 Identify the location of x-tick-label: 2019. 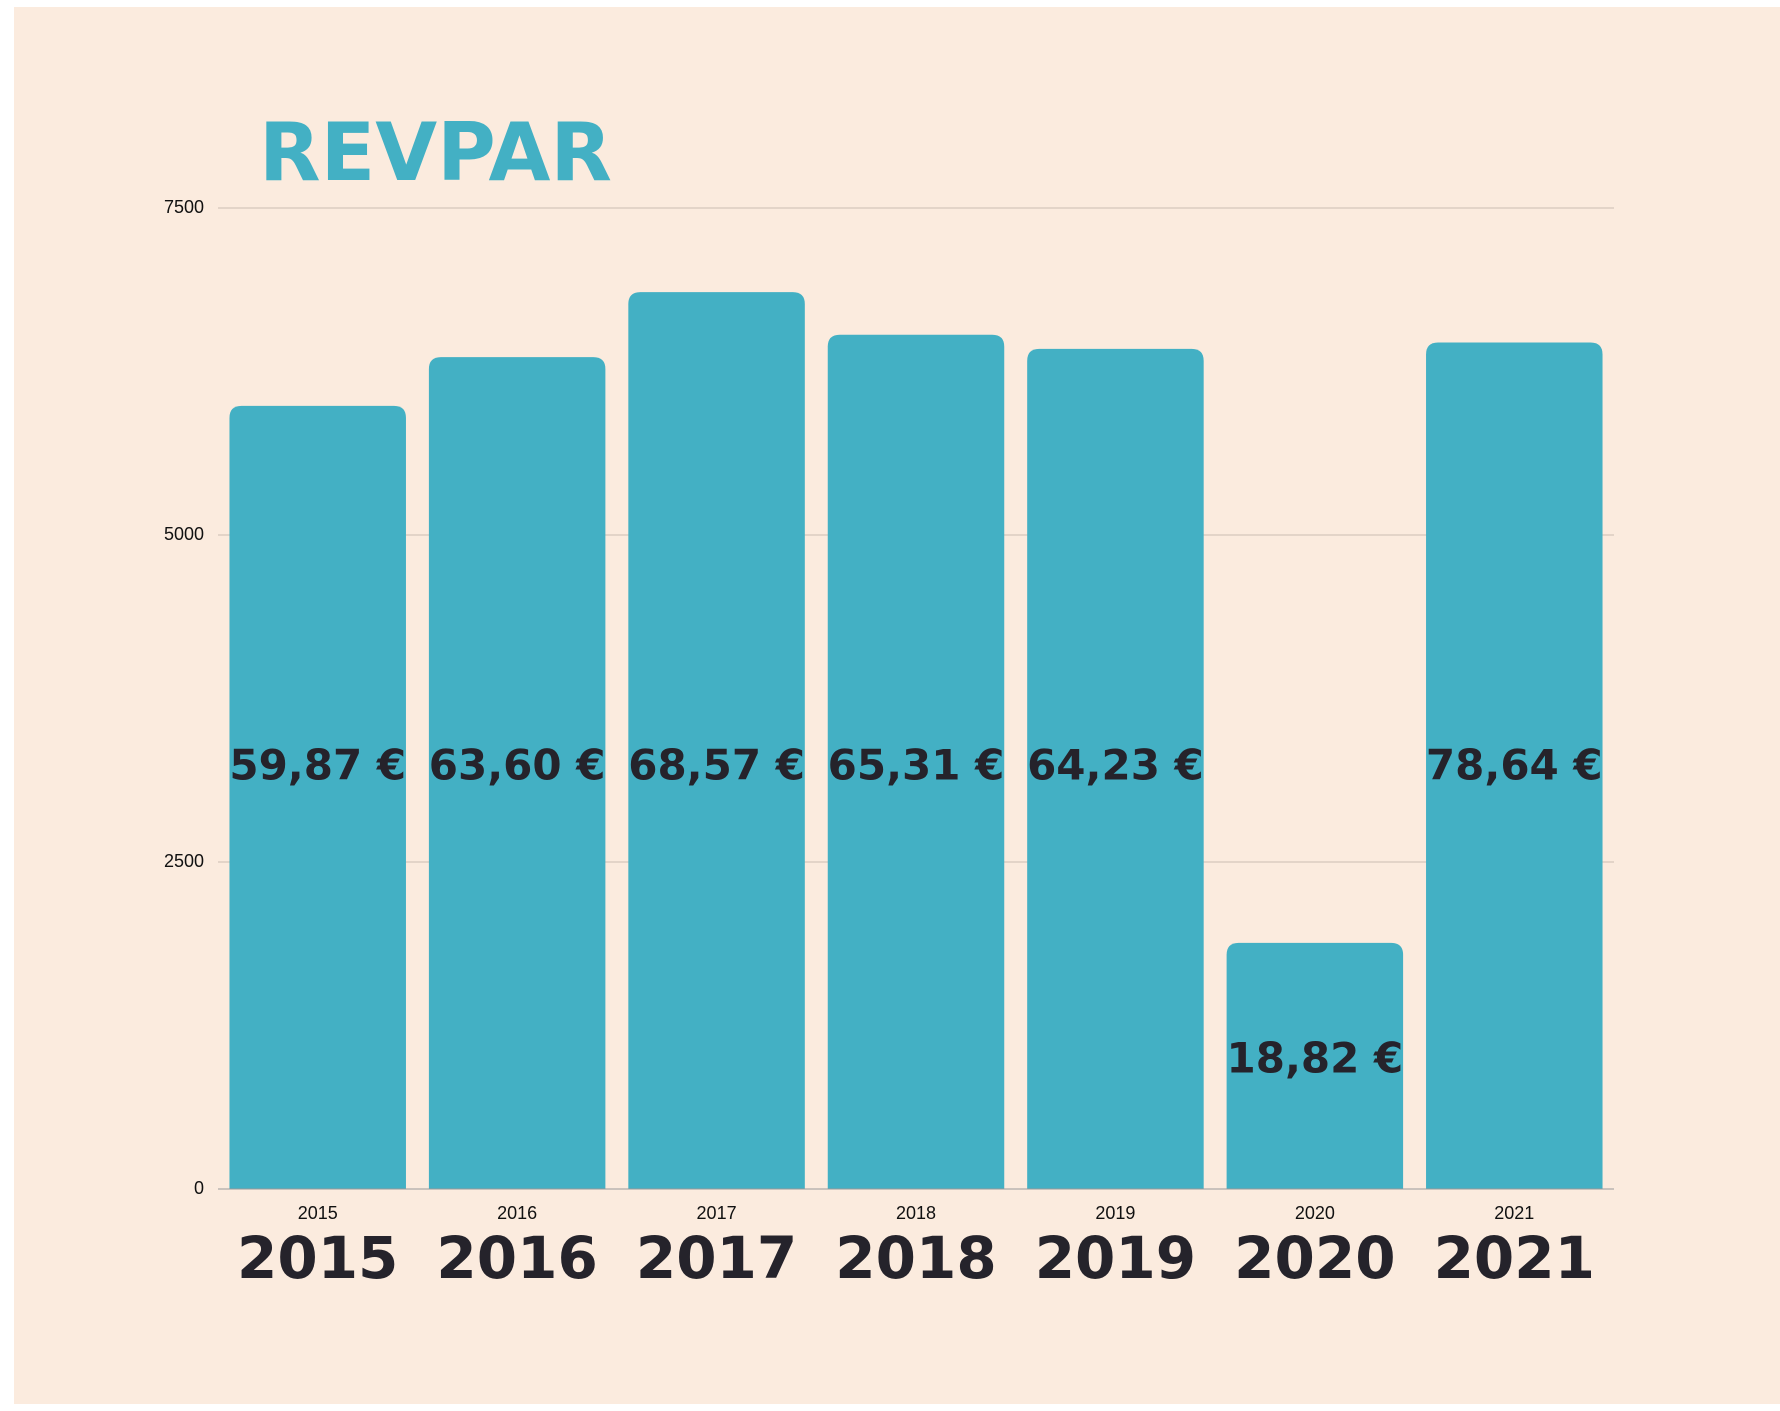
(1115, 1213).